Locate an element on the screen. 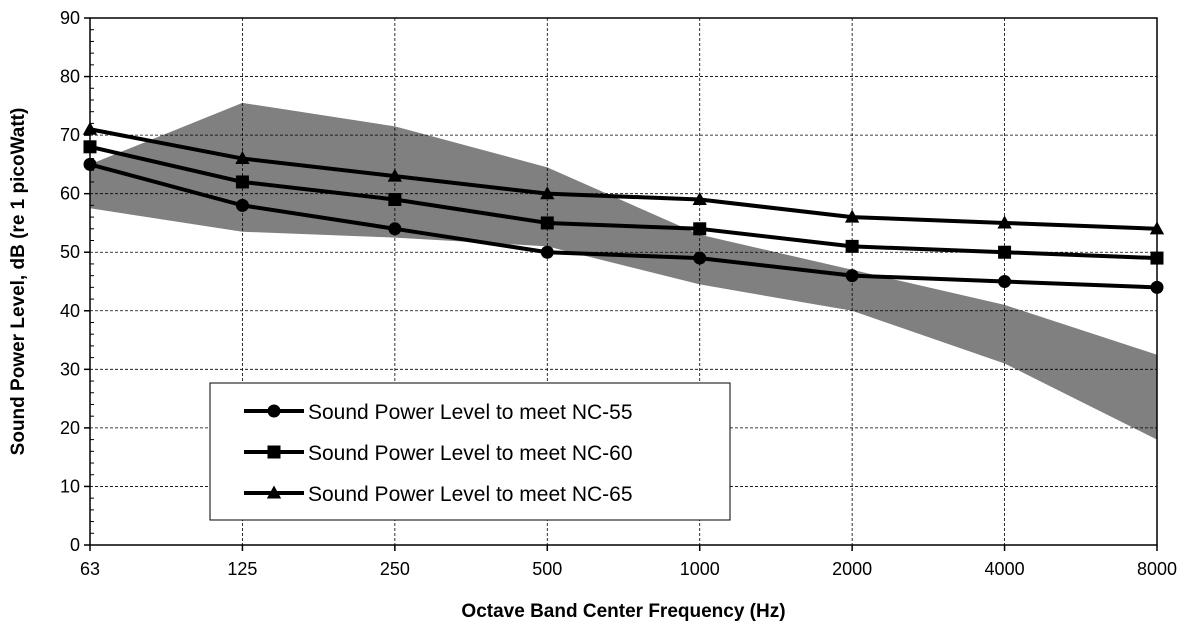  x-axis-title: Octave Band Center Frequency (Hz) is located at coordinates (623, 611).